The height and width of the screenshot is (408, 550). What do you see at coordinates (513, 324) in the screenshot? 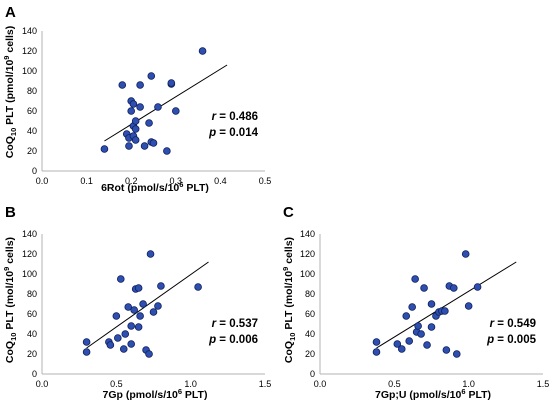
I see `r-statistic: r = 0.549` at bounding box center [513, 324].